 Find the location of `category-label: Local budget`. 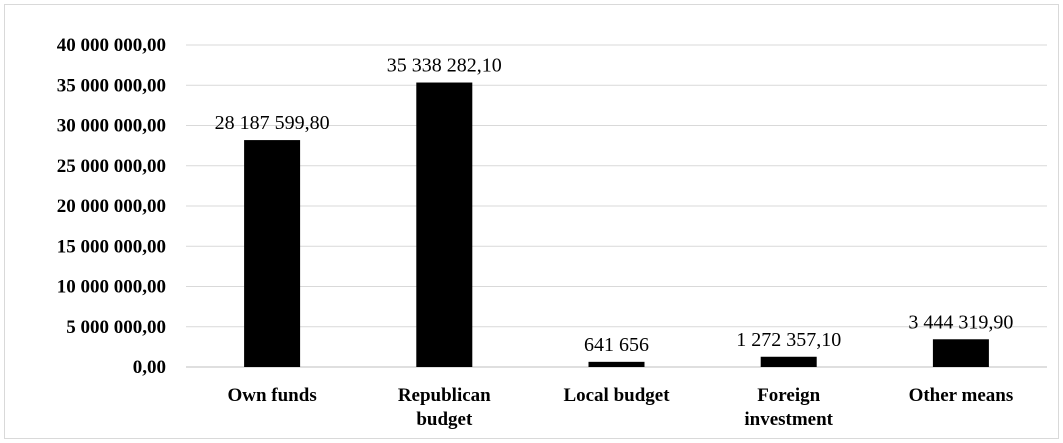

category-label: Local budget is located at coordinates (616, 395).